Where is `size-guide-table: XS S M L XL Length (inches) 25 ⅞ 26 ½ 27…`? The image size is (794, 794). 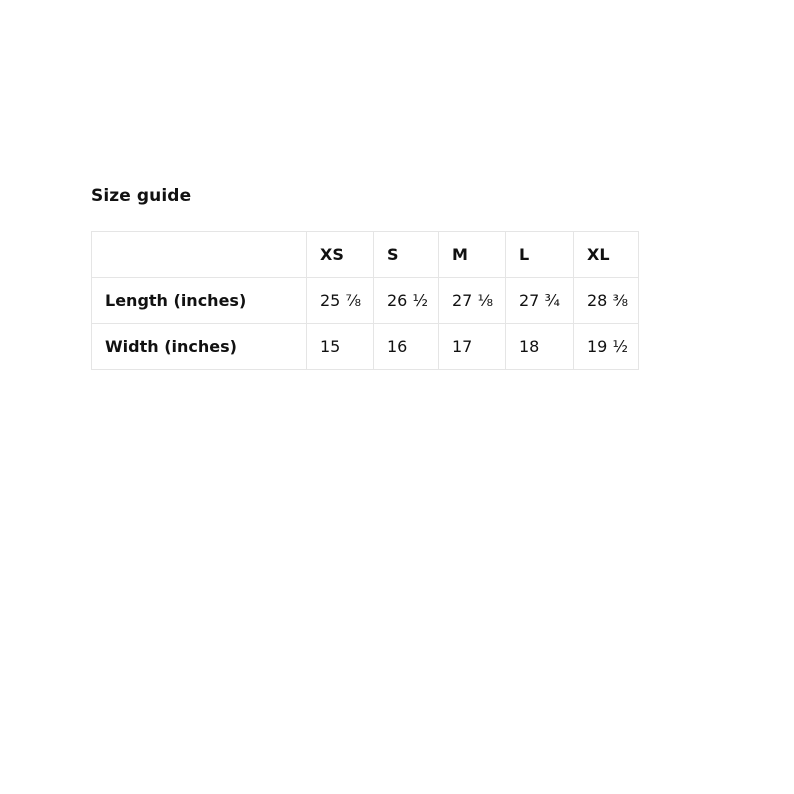 size-guide-table: XS S M L XL Length (inches) 25 ⅞ 26 ½ 27… is located at coordinates (365, 300).